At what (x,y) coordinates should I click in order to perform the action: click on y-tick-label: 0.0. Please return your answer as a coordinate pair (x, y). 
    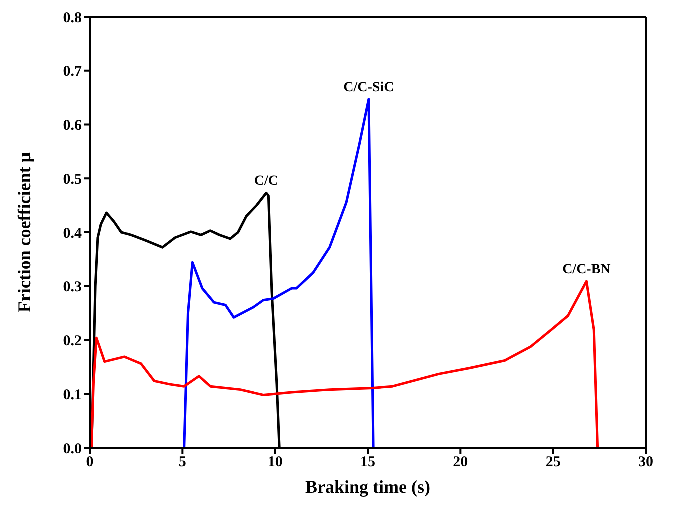
    Looking at the image, I should click on (72, 449).